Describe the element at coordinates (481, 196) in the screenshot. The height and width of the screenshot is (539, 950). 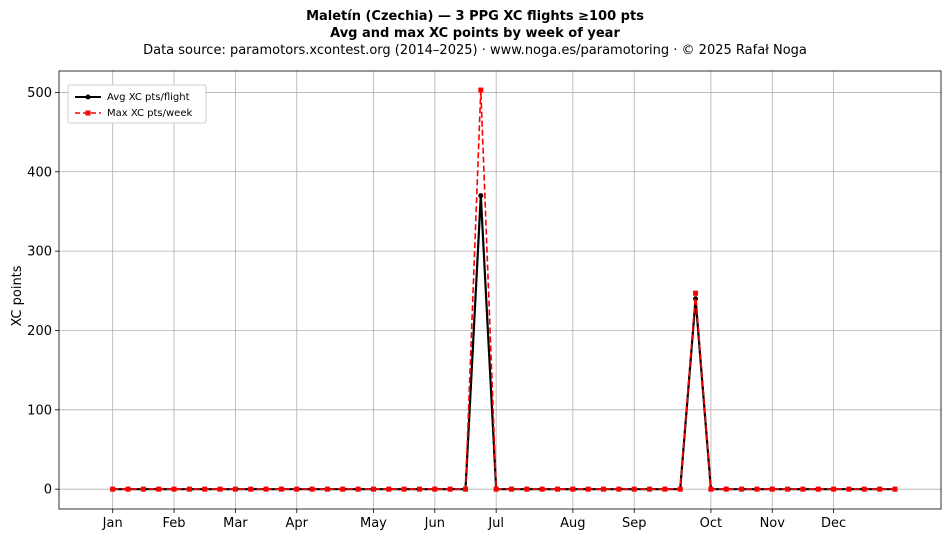
I see `avg-series-point` at that location.